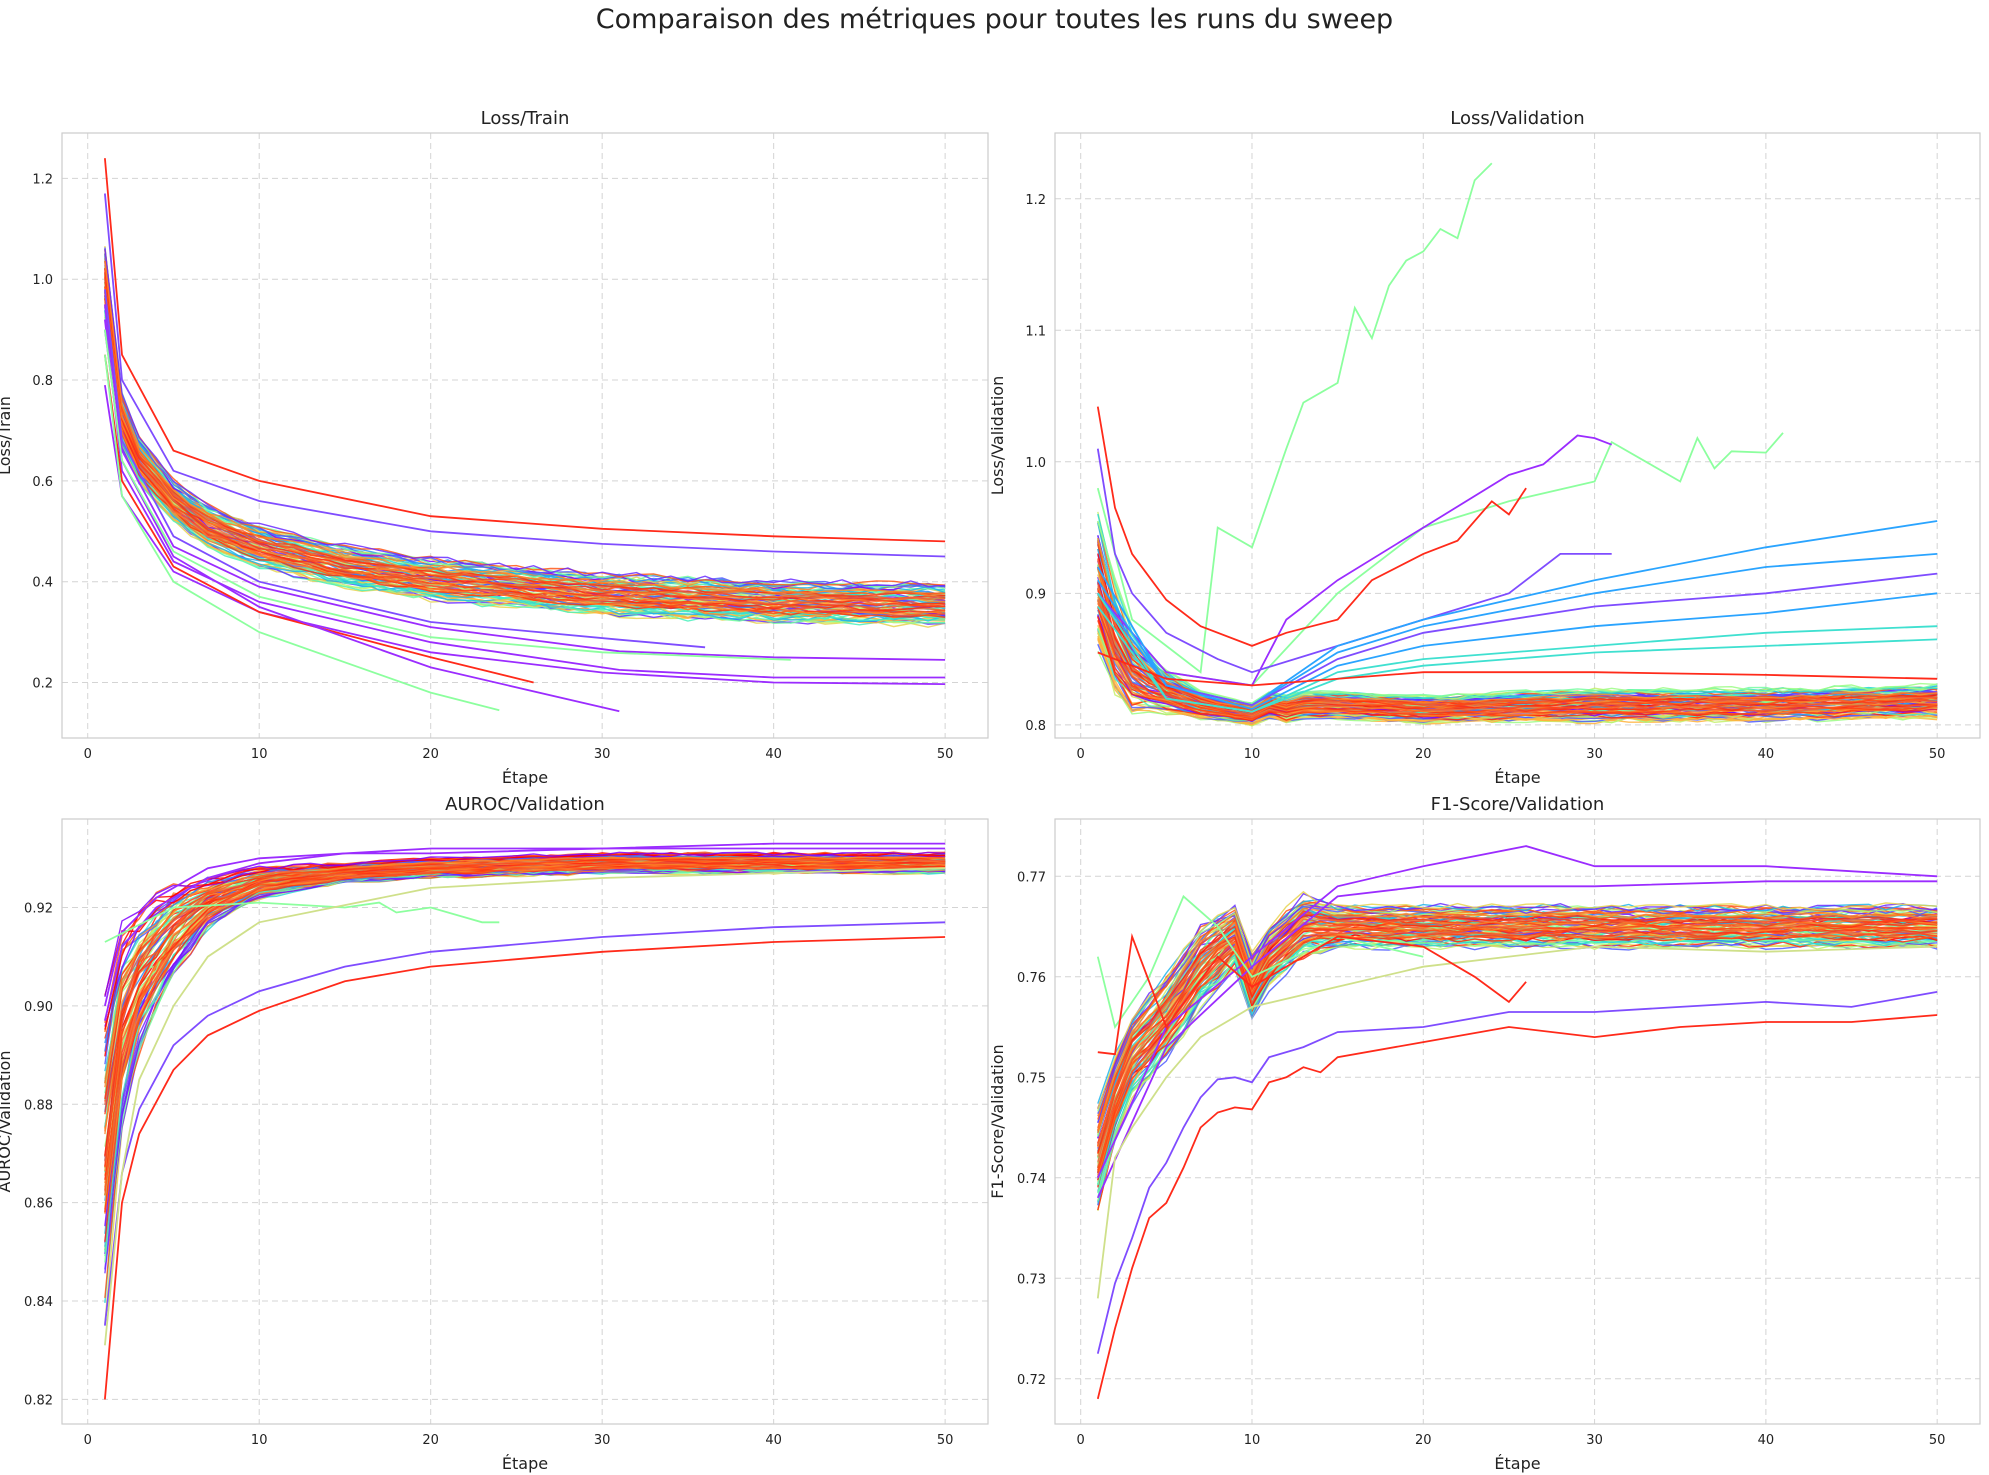  What do you see at coordinates (38, 1204) in the screenshot?
I see `y-tick-label: 0.86` at bounding box center [38, 1204].